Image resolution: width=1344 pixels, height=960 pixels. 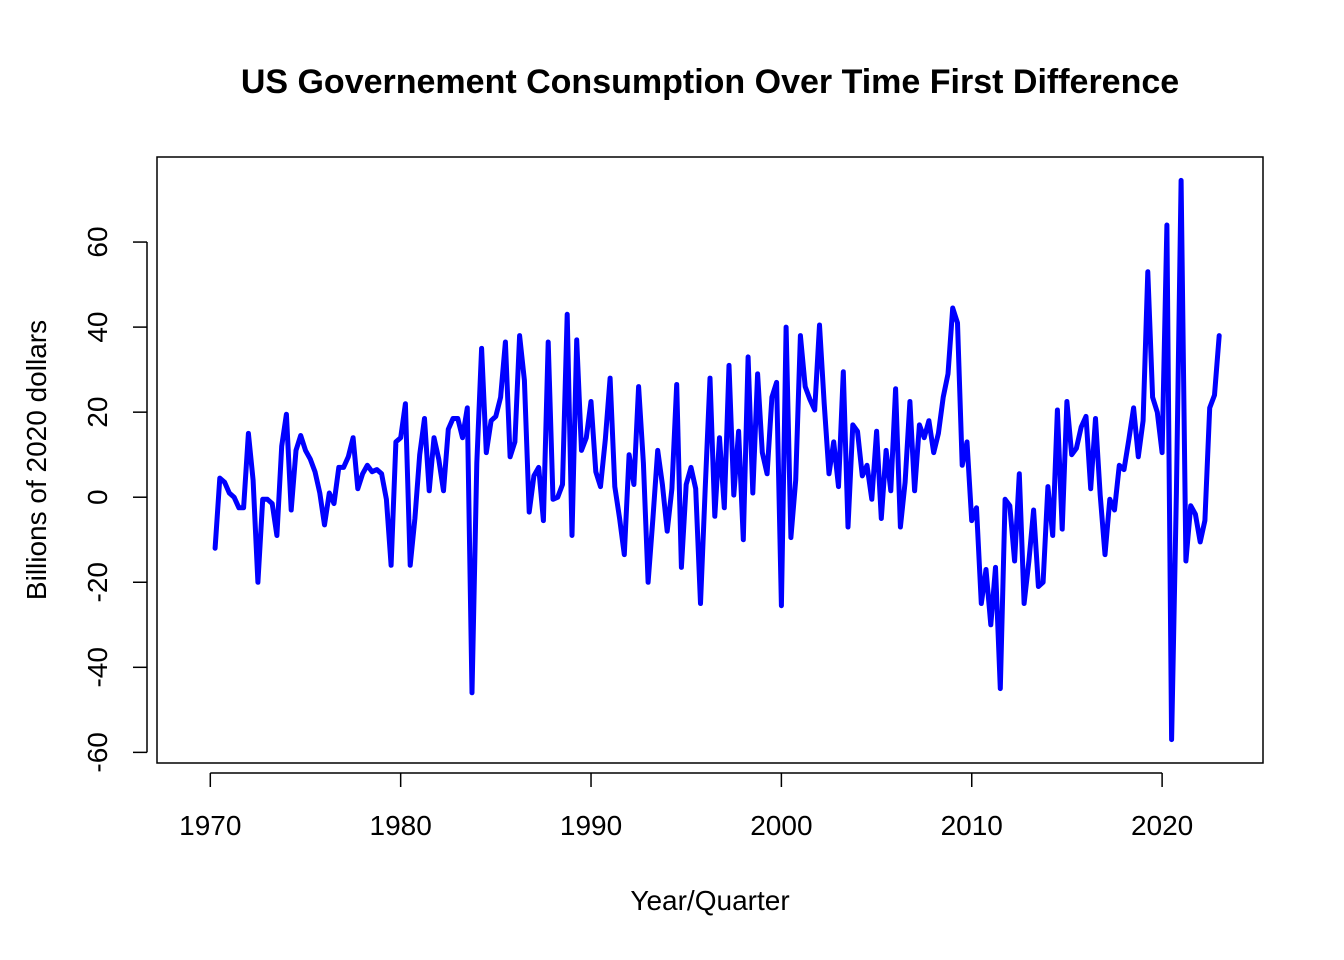 What do you see at coordinates (591, 825) in the screenshot?
I see `x-tick-label: 1990` at bounding box center [591, 825].